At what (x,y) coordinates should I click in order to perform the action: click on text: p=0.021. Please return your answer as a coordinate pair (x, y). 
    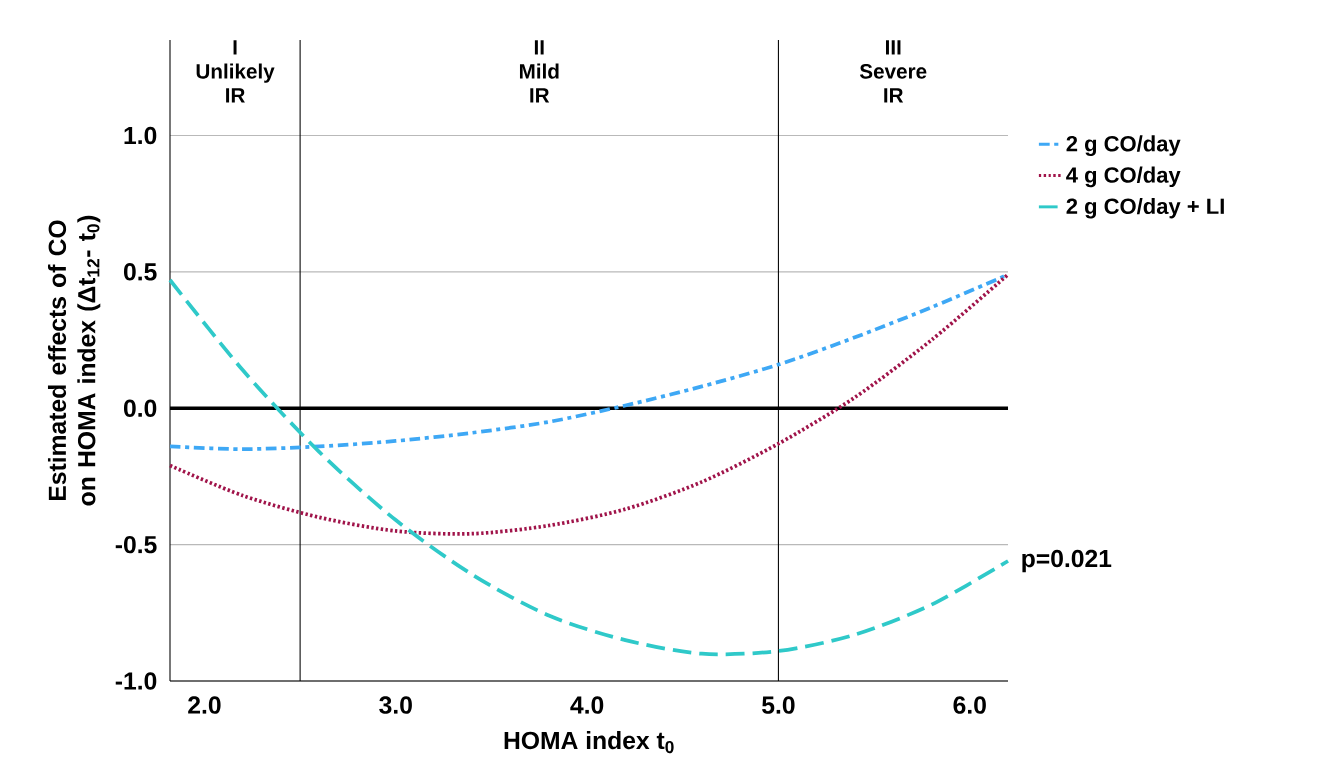
    Looking at the image, I should click on (1067, 561).